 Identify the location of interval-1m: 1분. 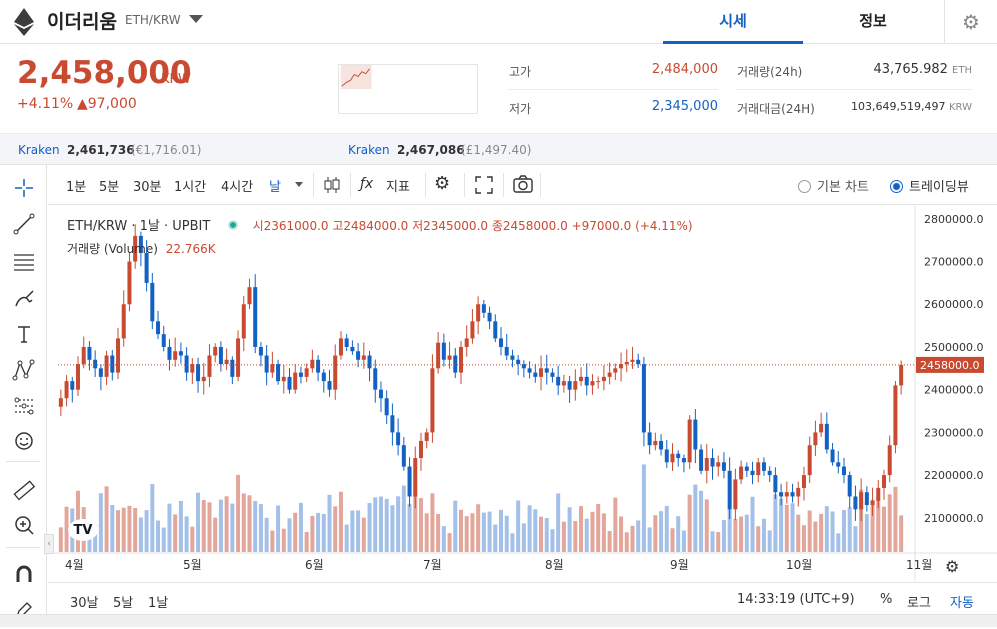
(76, 187).